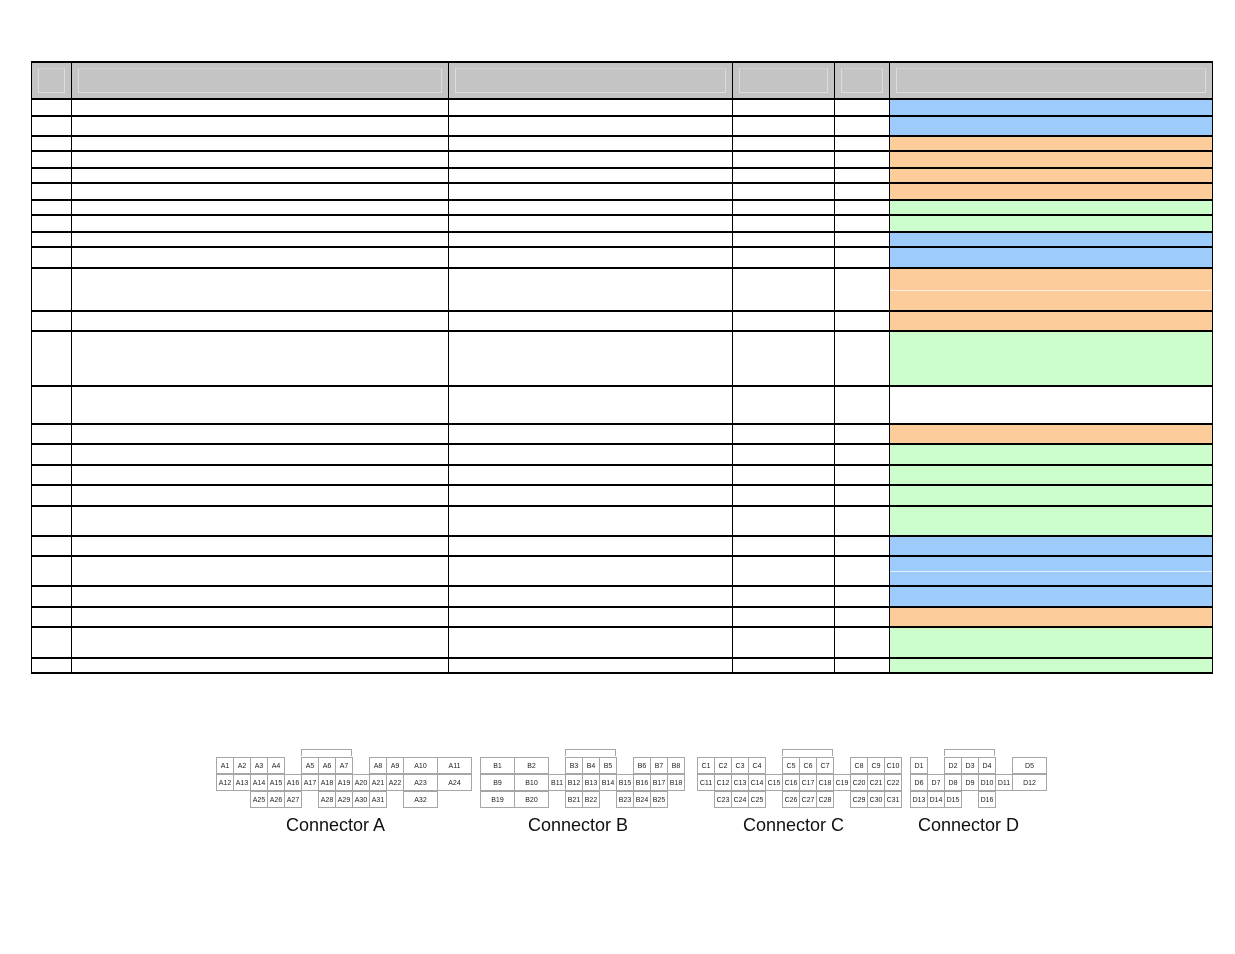  Describe the element at coordinates (591, 799) in the screenshot. I see `connector-pin: B22` at that location.